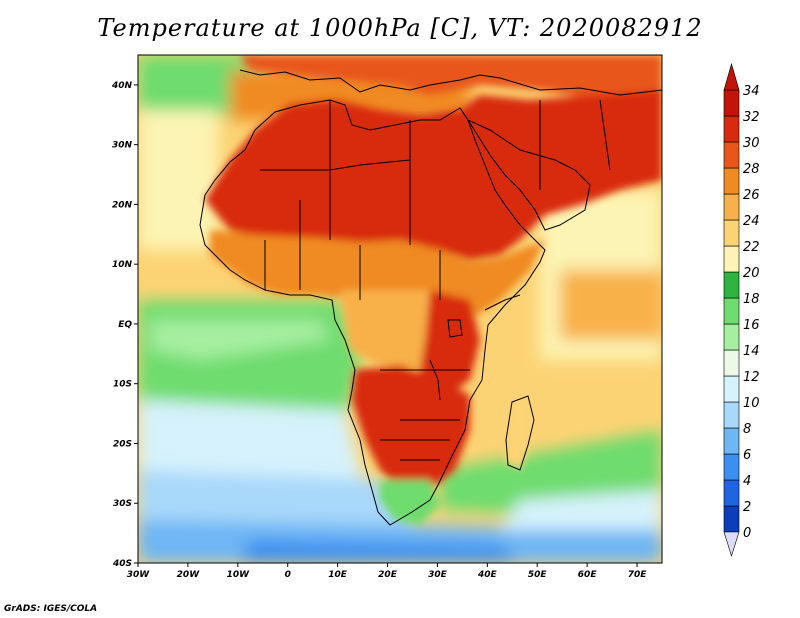 Image resolution: width=800 pixels, height=618 pixels. What do you see at coordinates (747, 533) in the screenshot?
I see `colorbar-label: 0` at bounding box center [747, 533].